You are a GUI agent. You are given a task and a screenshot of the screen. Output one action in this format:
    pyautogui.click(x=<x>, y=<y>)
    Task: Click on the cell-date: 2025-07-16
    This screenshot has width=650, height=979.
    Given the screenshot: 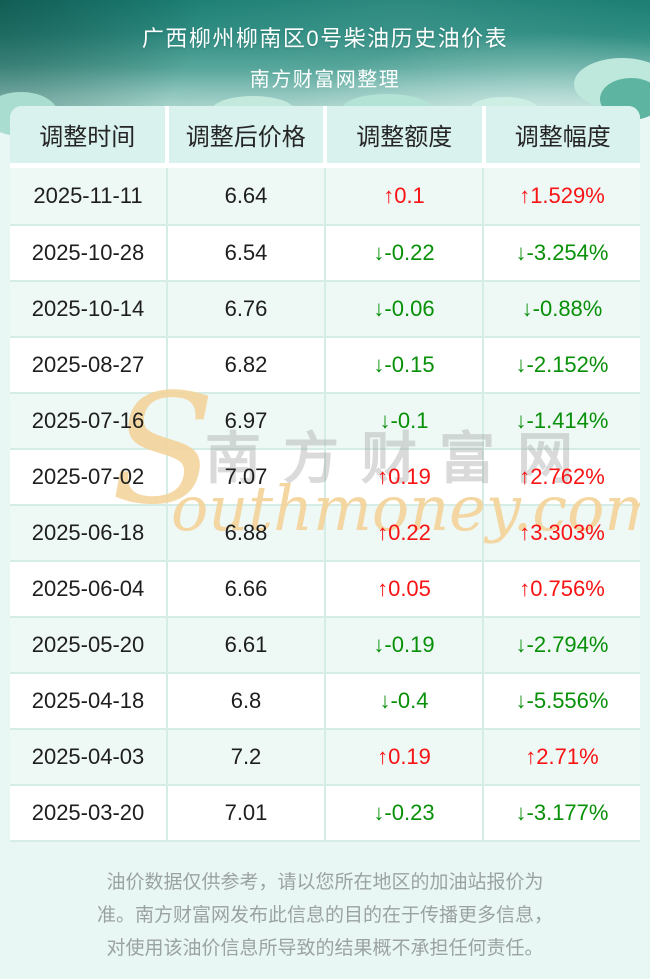 What is the action you would take?
    pyautogui.click(x=89, y=421)
    